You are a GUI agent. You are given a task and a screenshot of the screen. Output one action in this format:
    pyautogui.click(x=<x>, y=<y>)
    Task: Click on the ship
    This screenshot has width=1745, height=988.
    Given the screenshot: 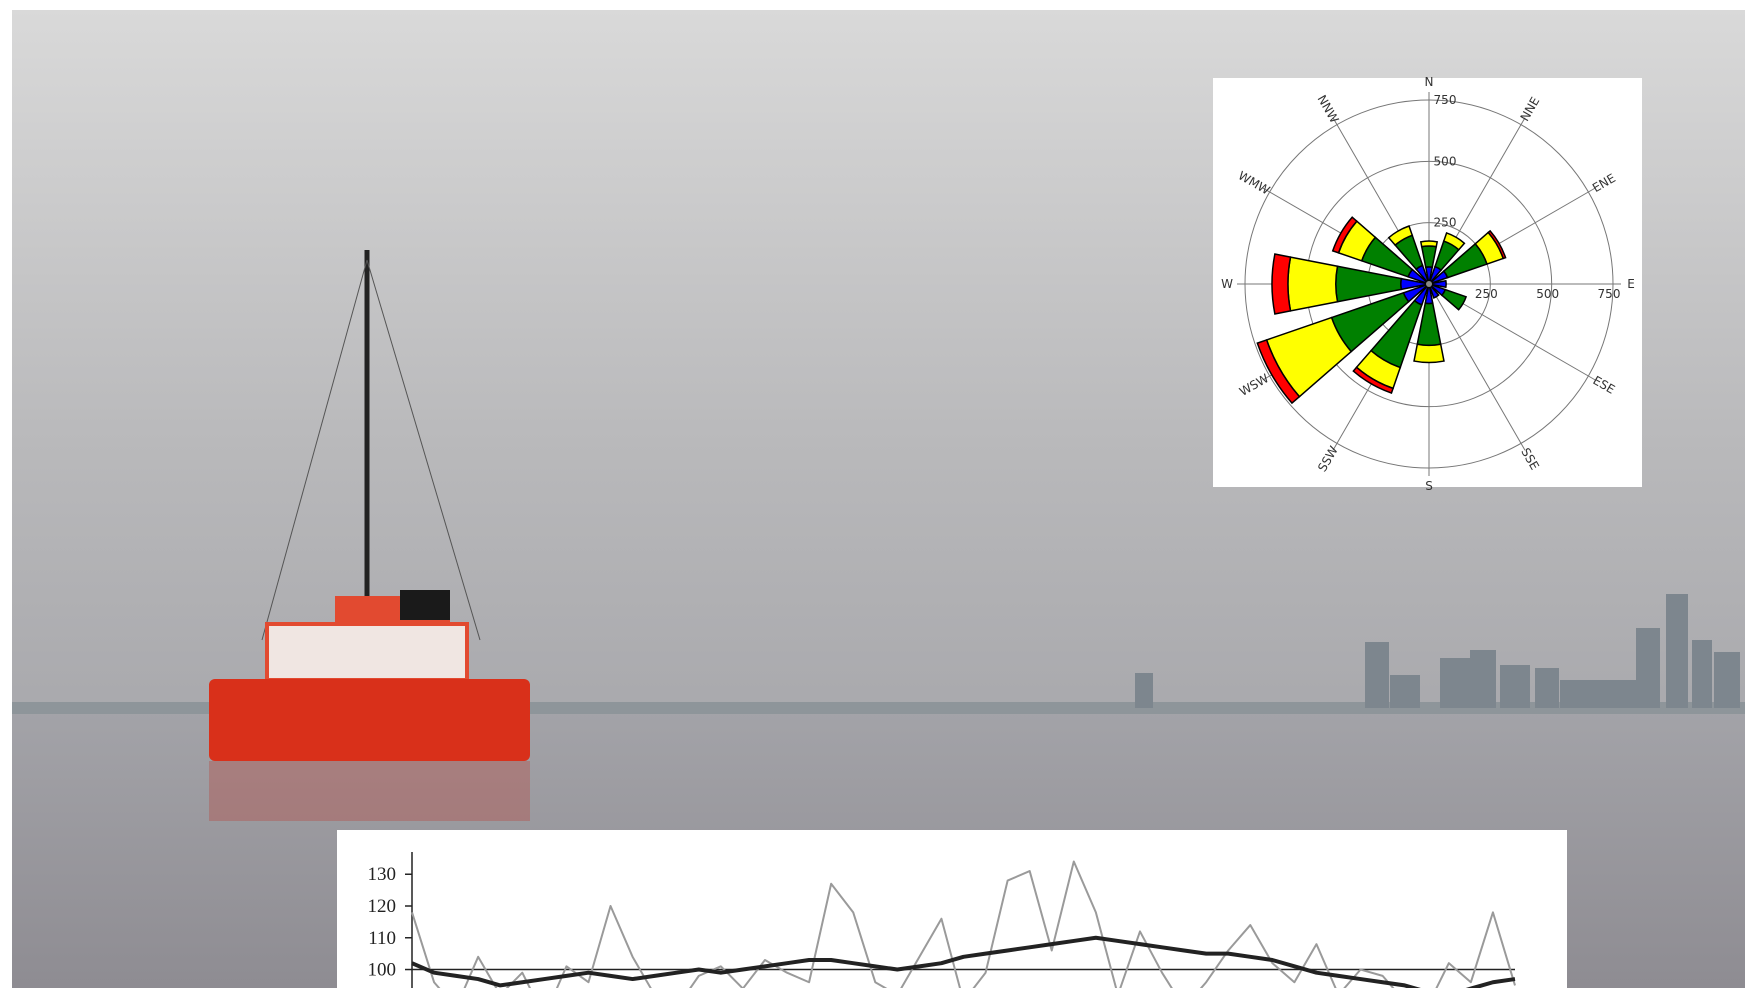 What is the action you would take?
    pyautogui.click(x=369, y=535)
    